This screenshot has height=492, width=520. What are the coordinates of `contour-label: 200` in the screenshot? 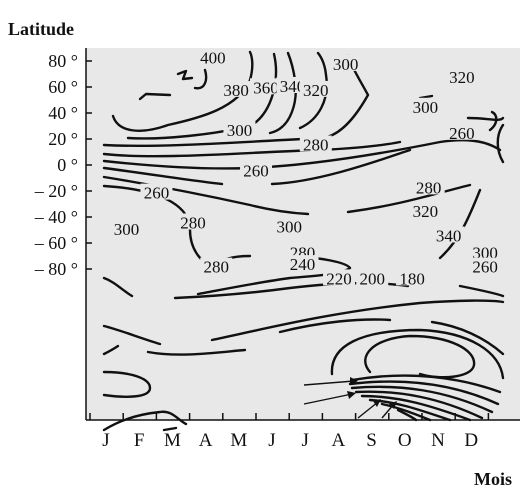 It's located at (372, 278).